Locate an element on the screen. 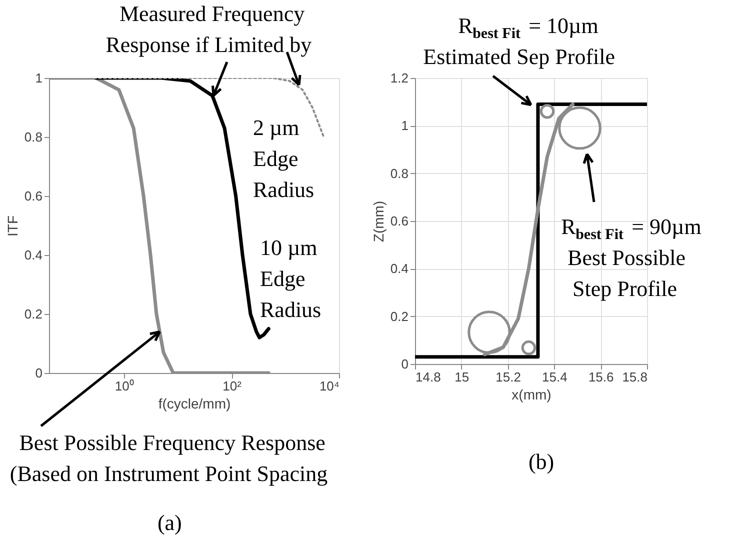 The width and height of the screenshot is (732, 552). x-tick-label: 10² is located at coordinates (232, 386).